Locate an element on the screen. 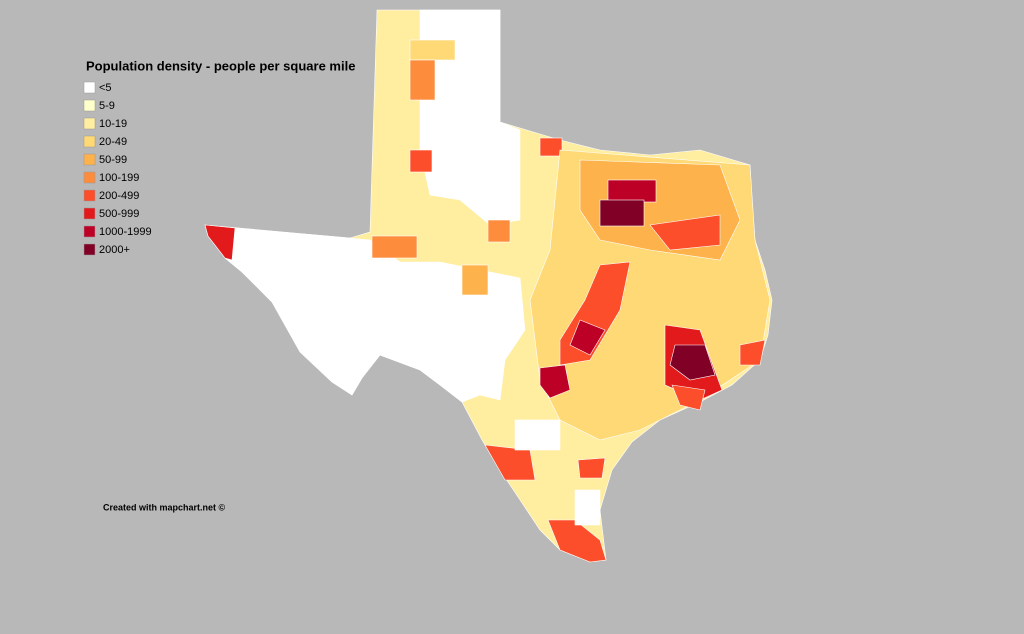  beaumont is located at coordinates (752, 352).